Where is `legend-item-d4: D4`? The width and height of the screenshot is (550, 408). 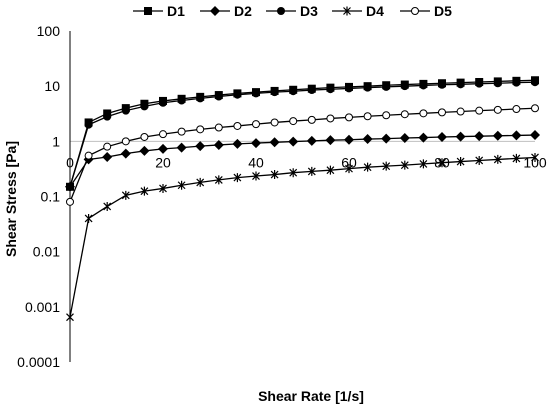
legend-item-d4: D4 is located at coordinates (358, 11).